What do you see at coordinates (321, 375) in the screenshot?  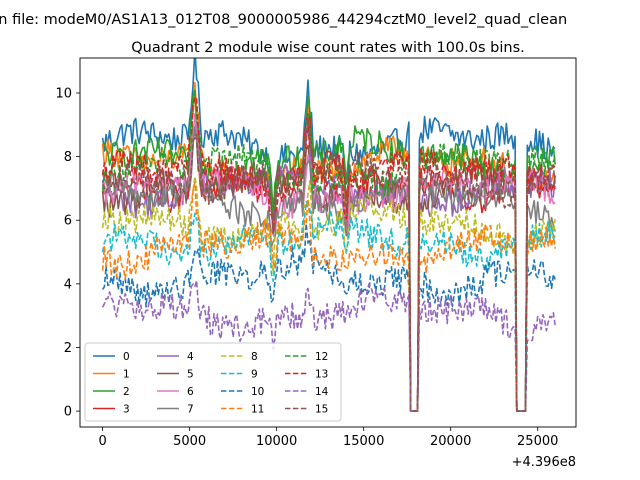 I see `legend-label-13: 13` at bounding box center [321, 375].